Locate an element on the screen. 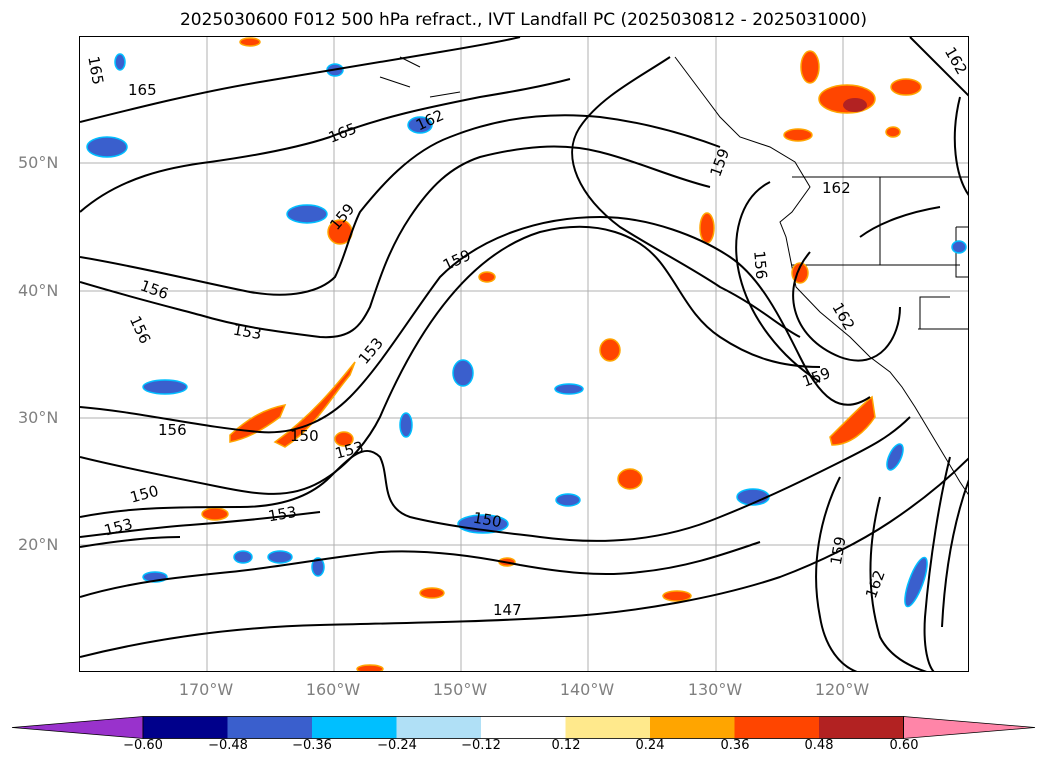 This screenshot has width=1047, height=765. colorbar-cells is located at coordinates (523, 727).